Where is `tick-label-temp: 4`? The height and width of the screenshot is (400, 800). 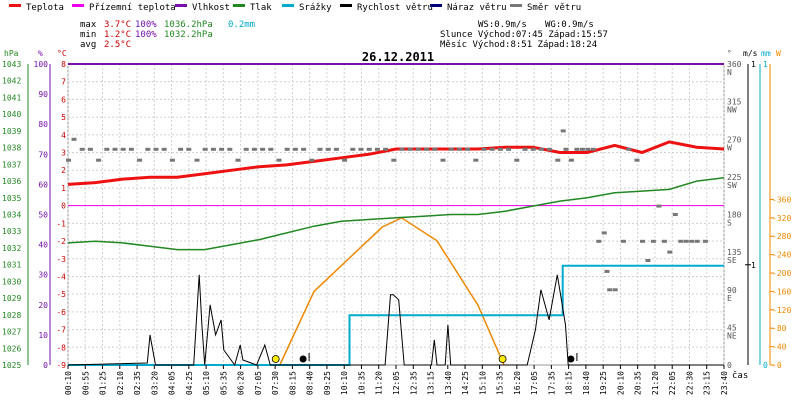
tick-label-temp: 4 is located at coordinates (63, 135).